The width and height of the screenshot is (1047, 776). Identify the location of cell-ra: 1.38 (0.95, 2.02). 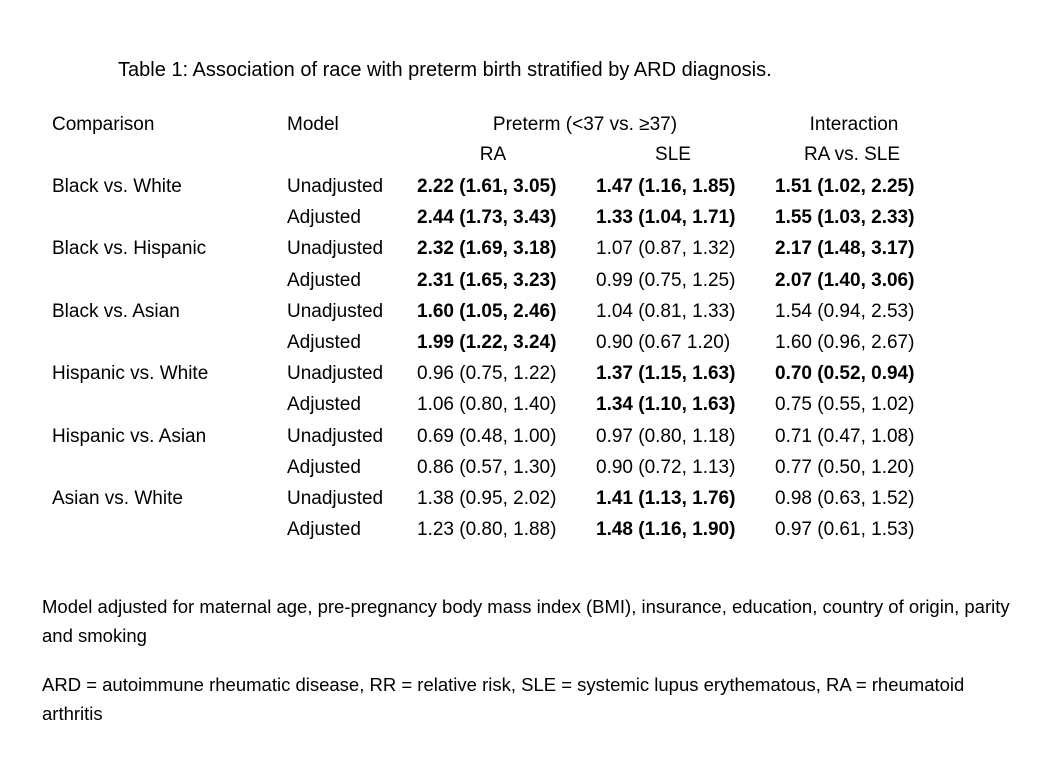
(487, 498).